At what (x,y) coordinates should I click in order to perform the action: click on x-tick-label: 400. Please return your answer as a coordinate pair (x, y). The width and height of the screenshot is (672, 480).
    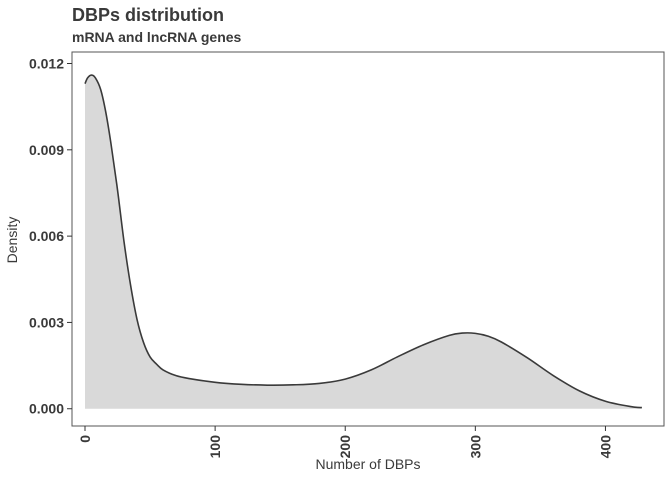
    Looking at the image, I should click on (605, 447).